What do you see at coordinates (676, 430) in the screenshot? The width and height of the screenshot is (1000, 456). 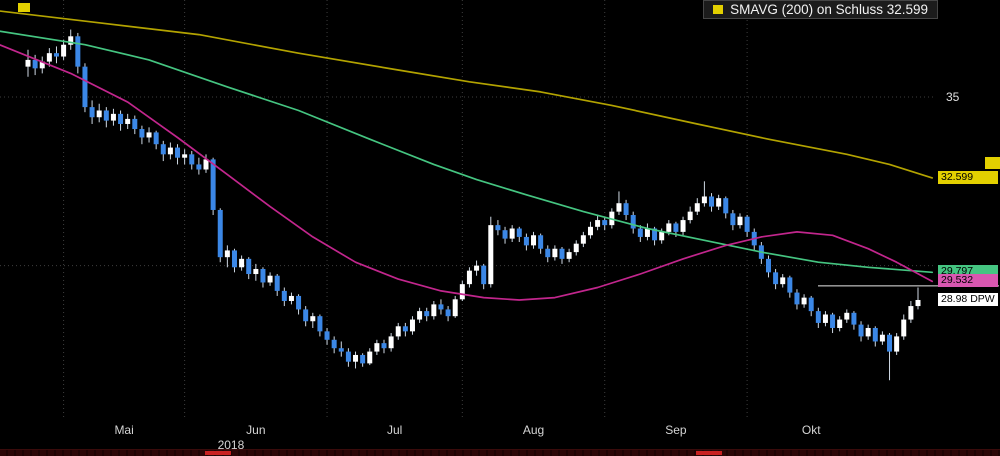 I see `x-axis-month-label: Sep` at bounding box center [676, 430].